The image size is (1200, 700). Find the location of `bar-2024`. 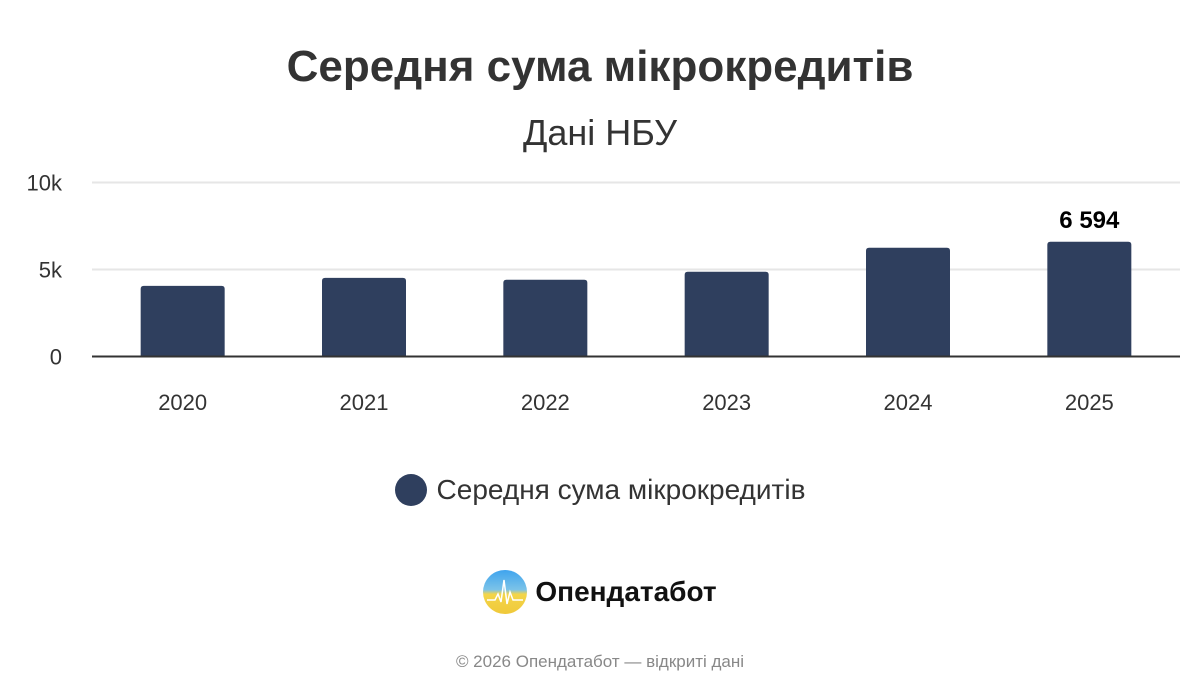

bar-2024 is located at coordinates (908, 302).